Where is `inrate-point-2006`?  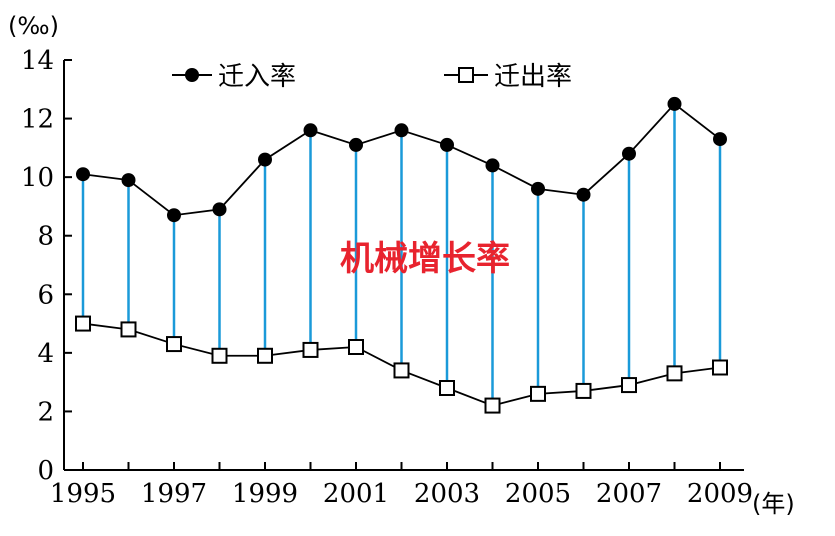
inrate-point-2006 is located at coordinates (583, 194).